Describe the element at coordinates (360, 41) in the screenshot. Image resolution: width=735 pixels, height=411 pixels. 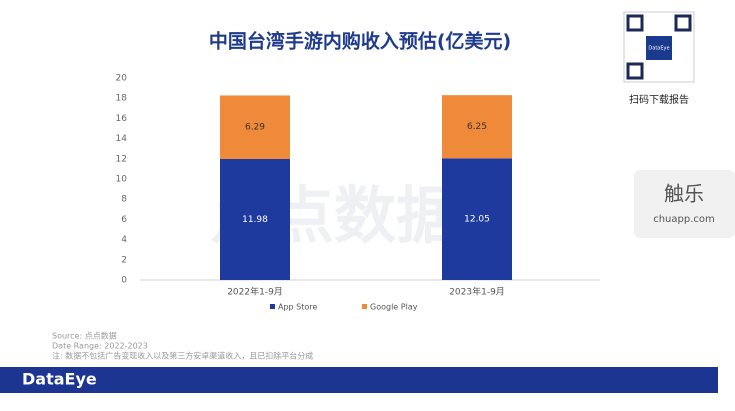
I see `chart-title: 中国台湾手游内购收入预估(亿美元)` at that location.